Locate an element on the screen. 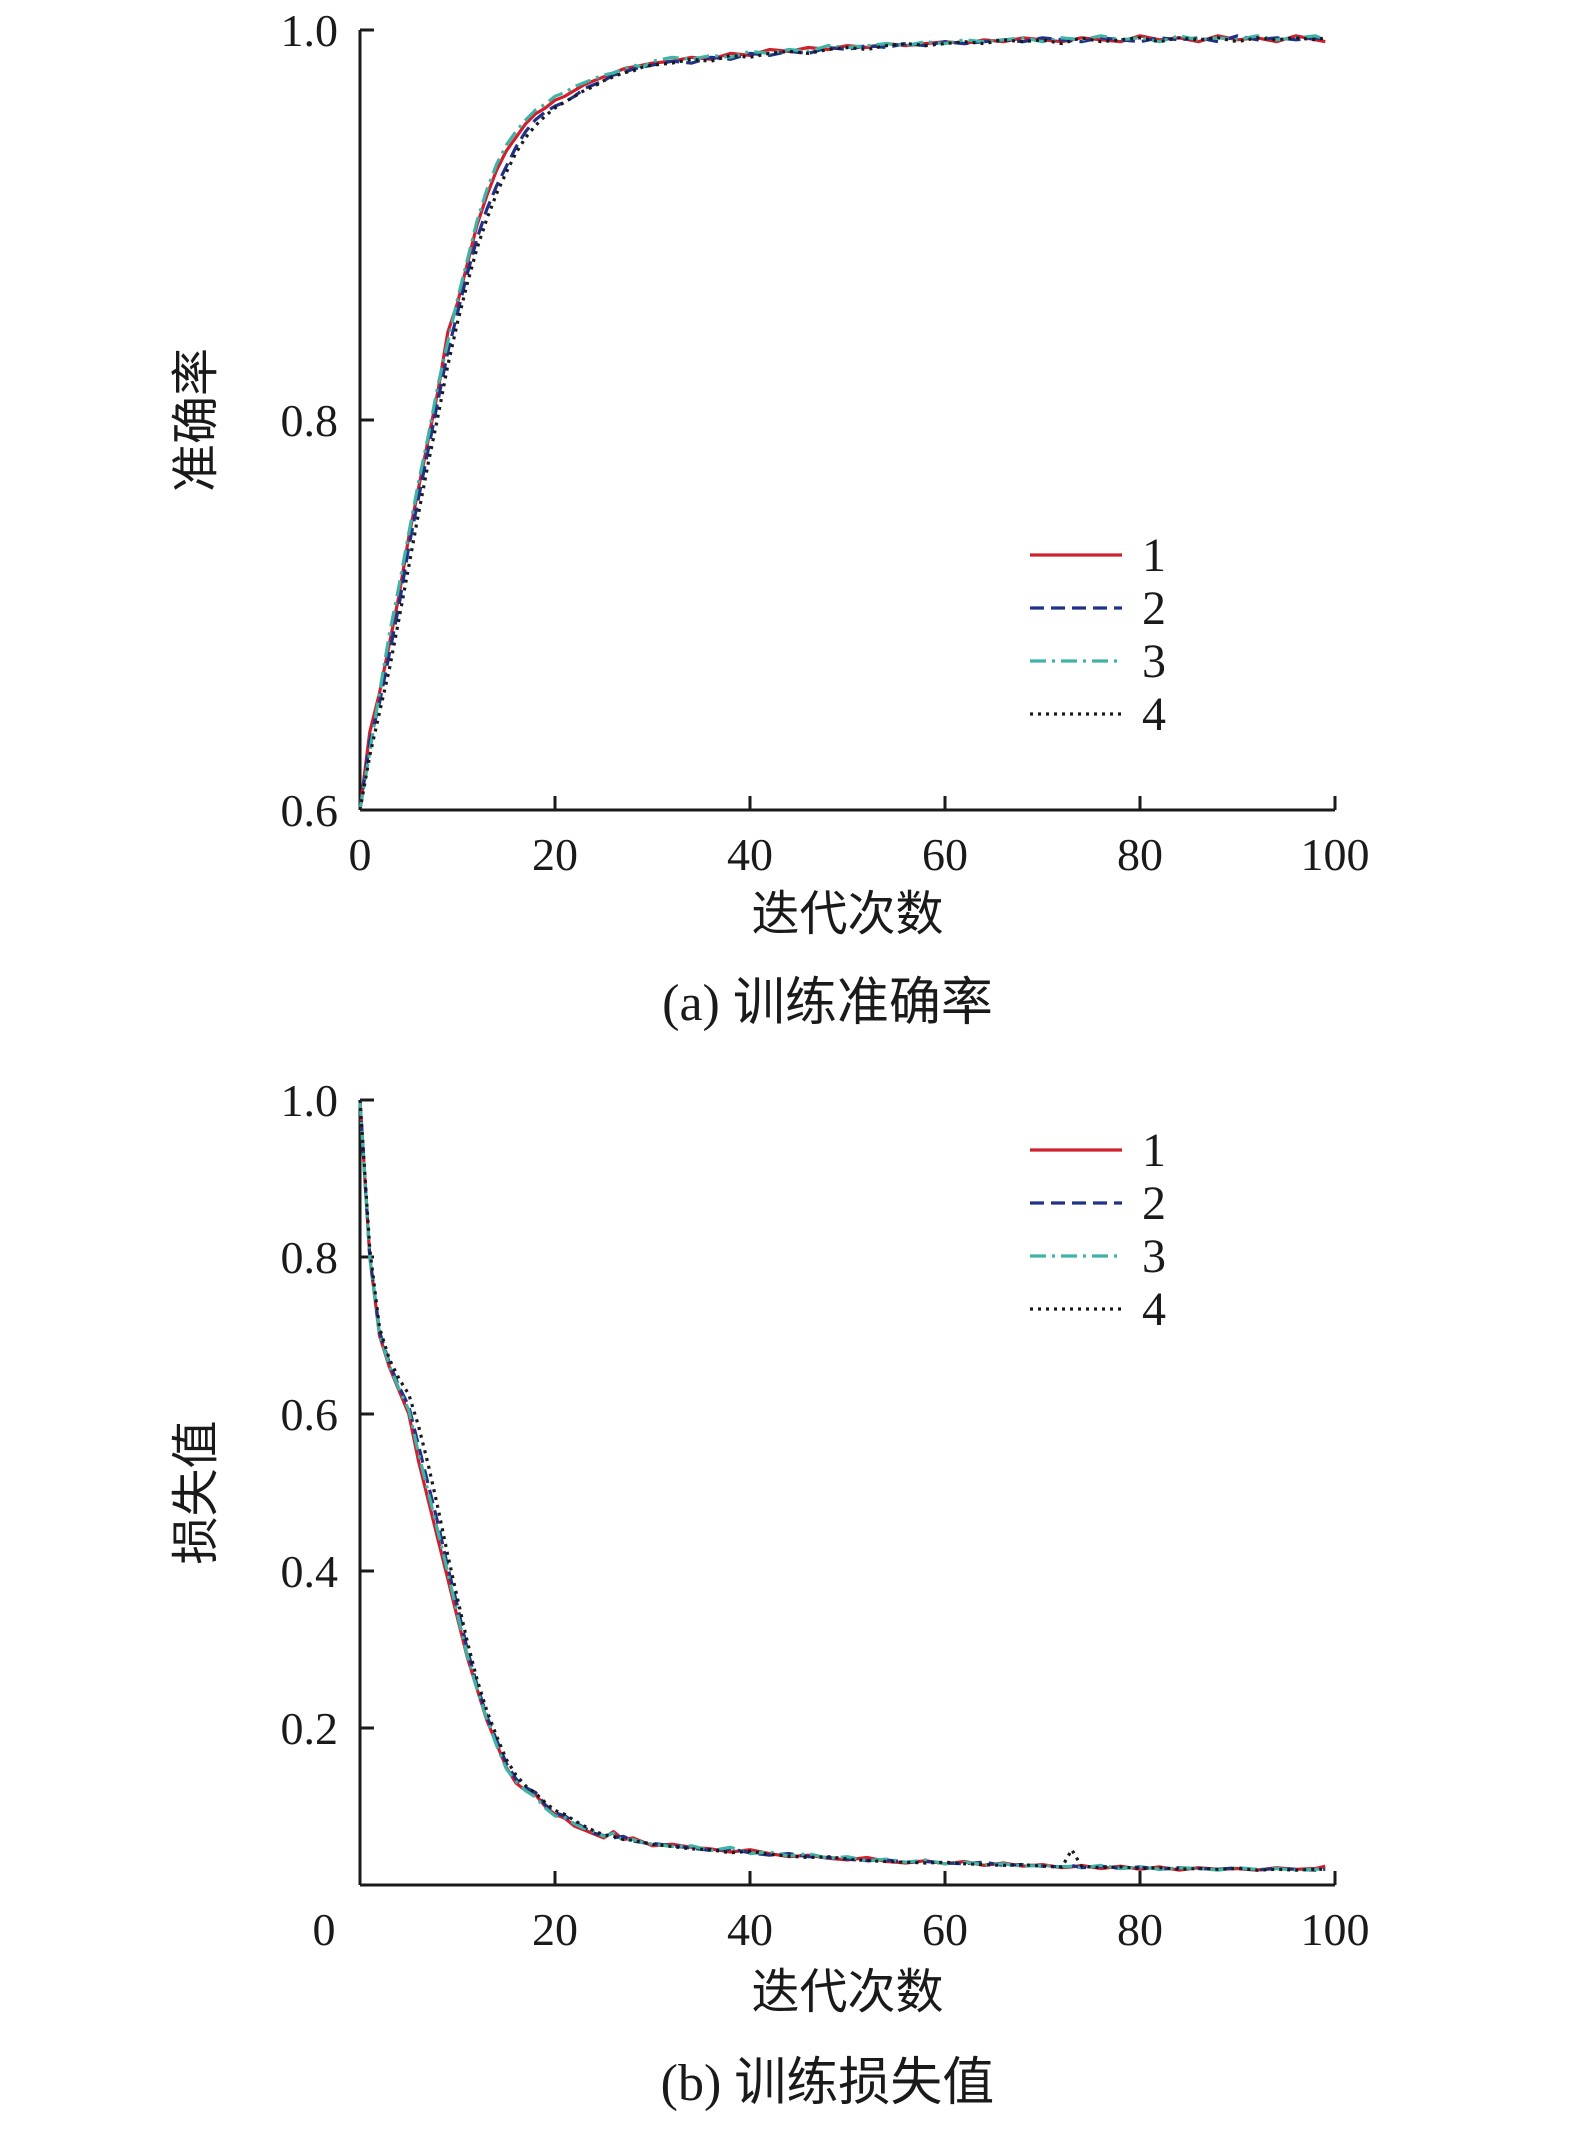 This screenshot has width=1575, height=2144. panel-a-legend-label-3: 3 is located at coordinates (1154, 661).